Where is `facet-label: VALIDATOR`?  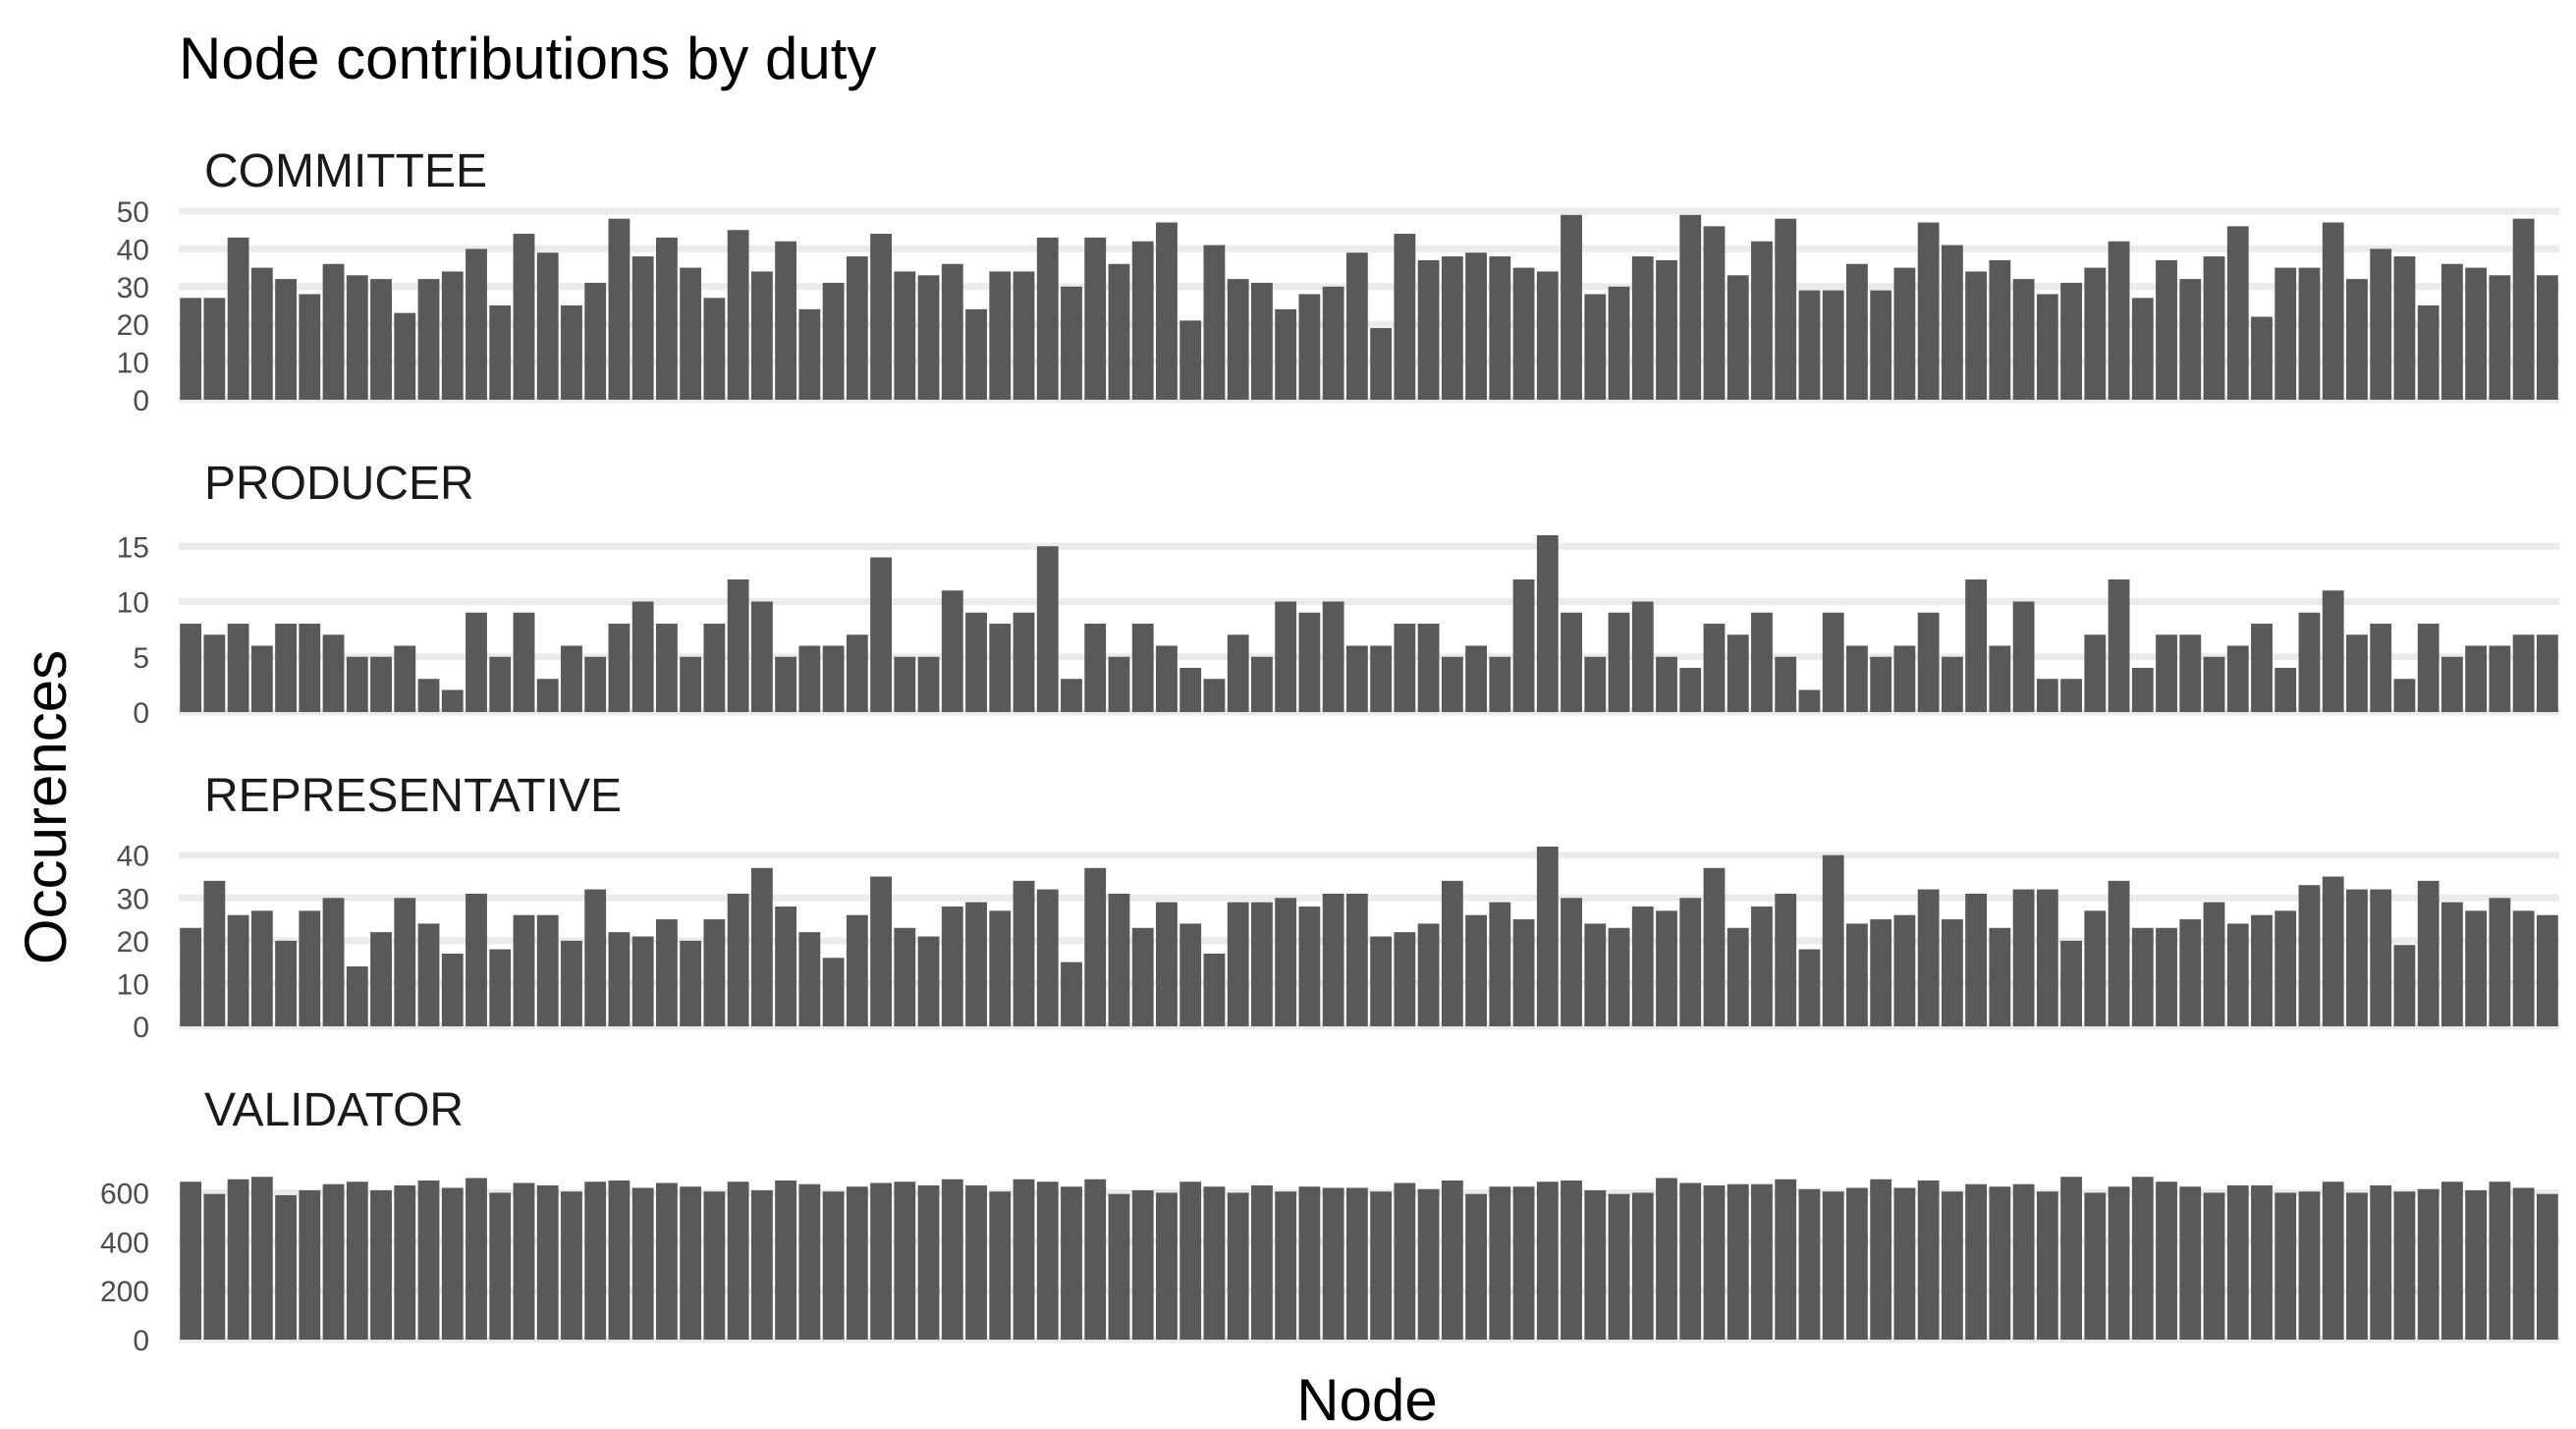 facet-label: VALIDATOR is located at coordinates (334, 1110).